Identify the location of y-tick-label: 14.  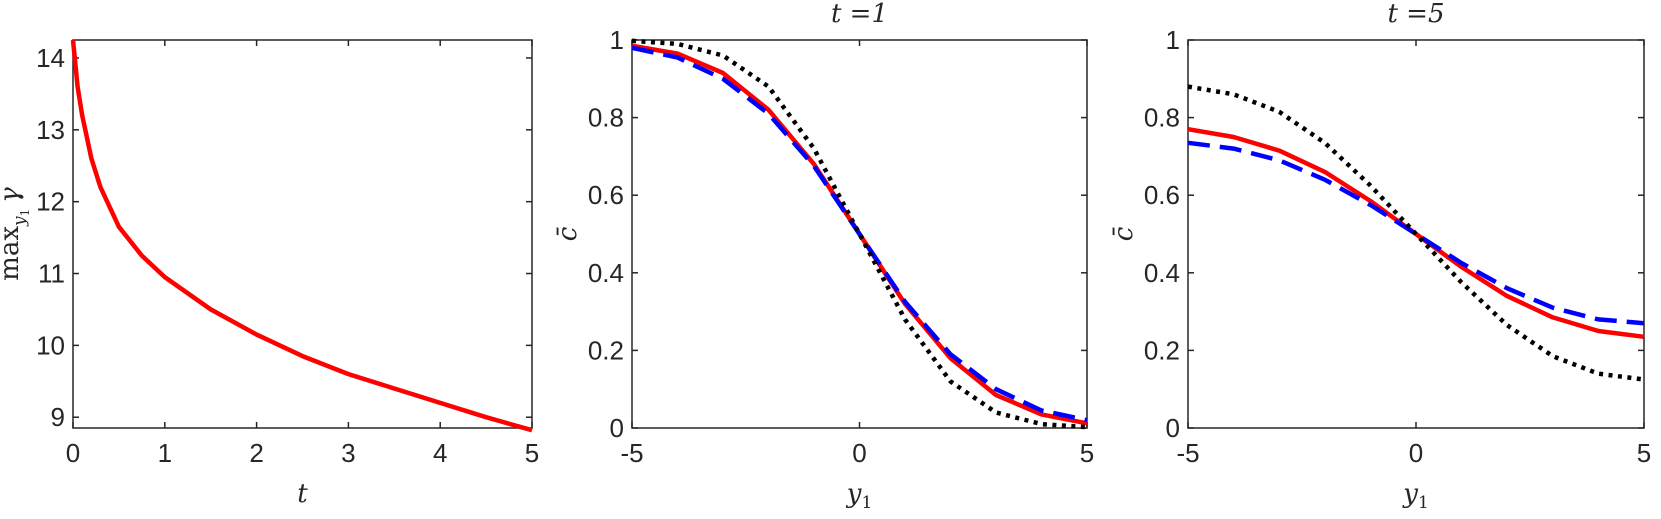
(50, 58).